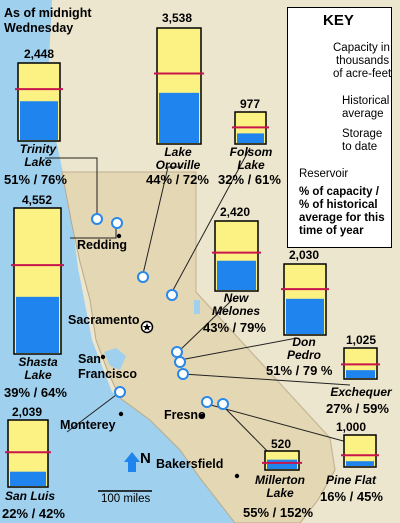  What do you see at coordinates (360, 463) in the screenshot?
I see `pineflat-storage-bar` at bounding box center [360, 463].